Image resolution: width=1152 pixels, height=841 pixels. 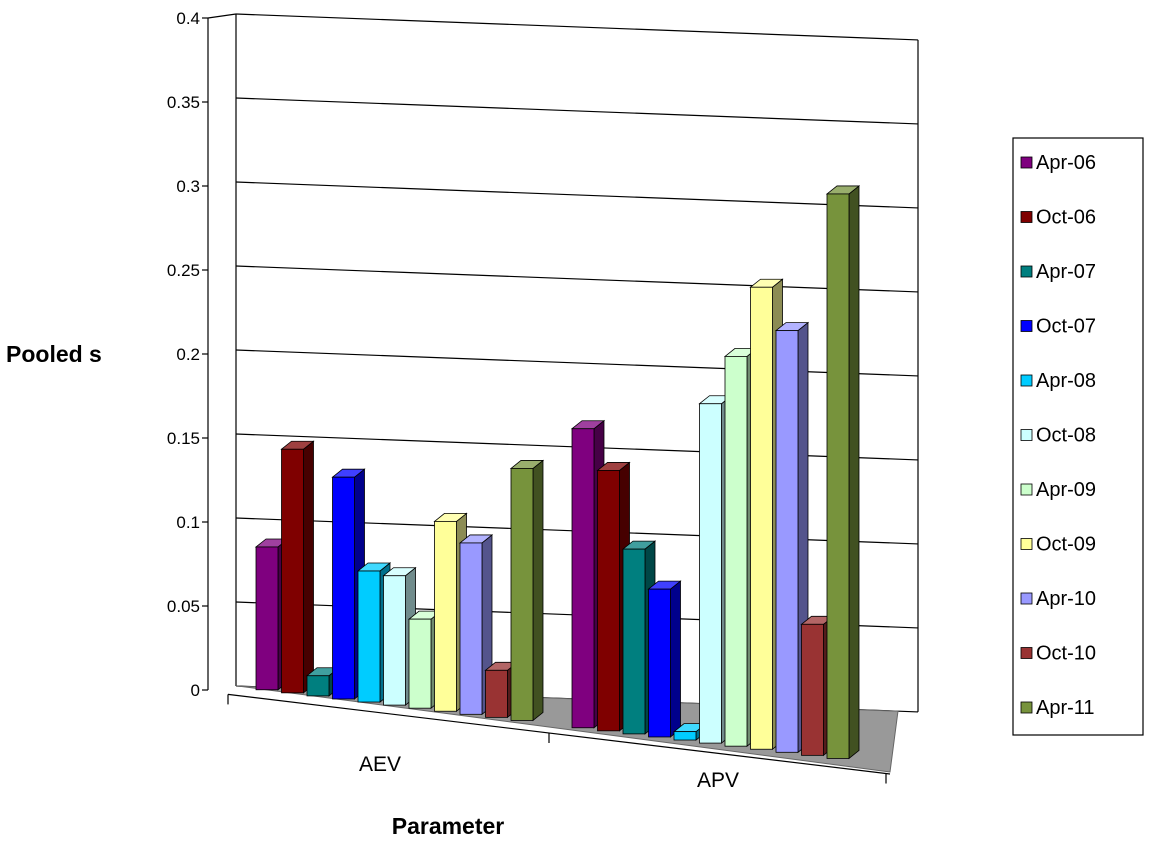 I want to click on legend-item: Oct-10, so click(x=1058, y=654).